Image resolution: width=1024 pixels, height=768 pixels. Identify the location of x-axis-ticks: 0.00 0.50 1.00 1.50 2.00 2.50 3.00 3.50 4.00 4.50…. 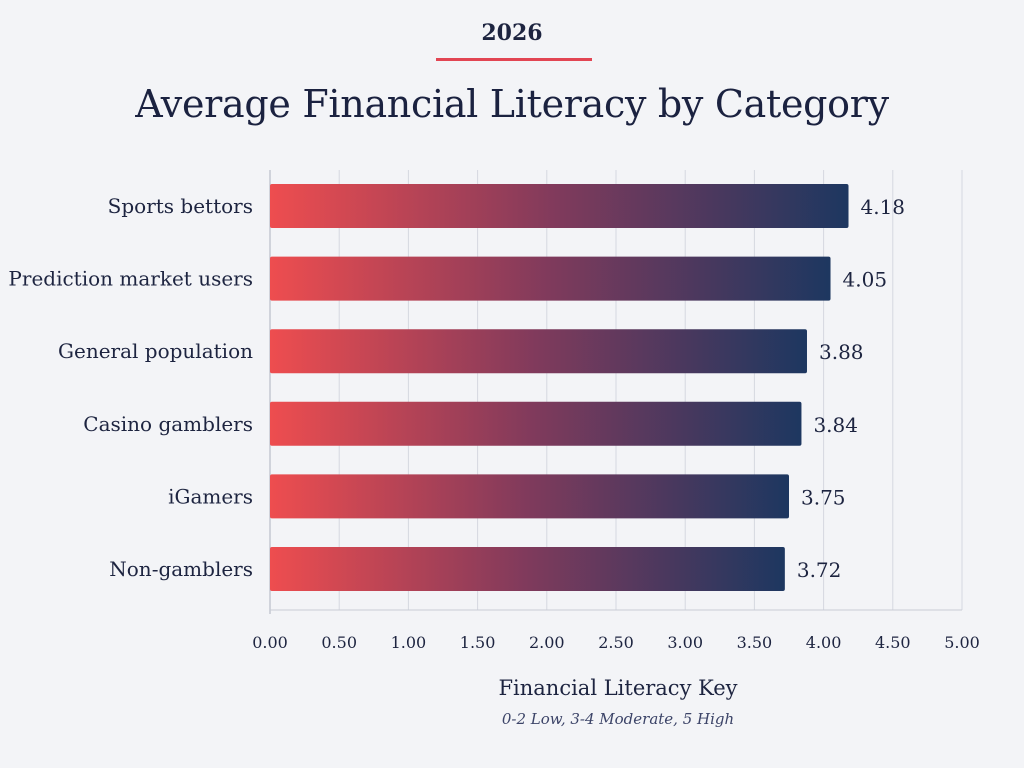
(616, 642).